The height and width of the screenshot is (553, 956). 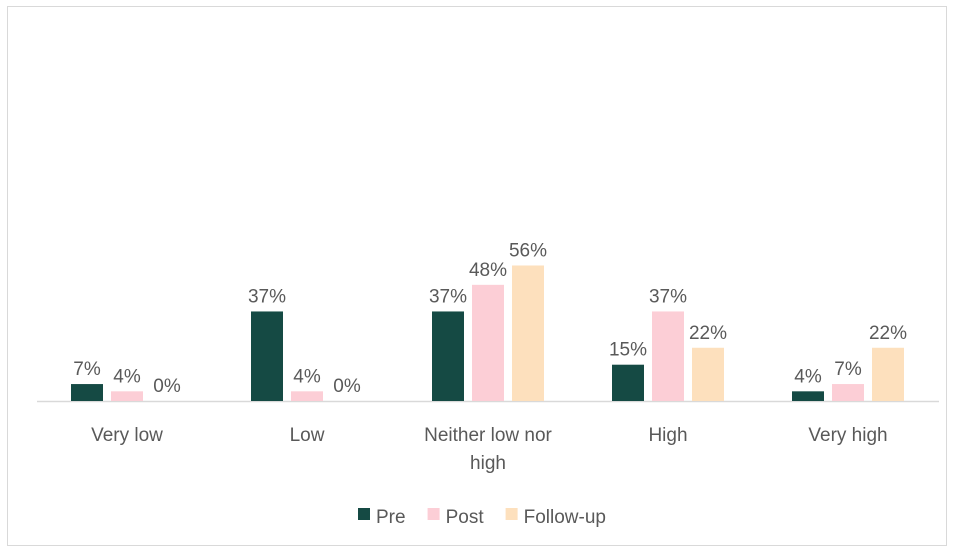 I want to click on legend-swatch-follow-up, so click(x=511, y=514).